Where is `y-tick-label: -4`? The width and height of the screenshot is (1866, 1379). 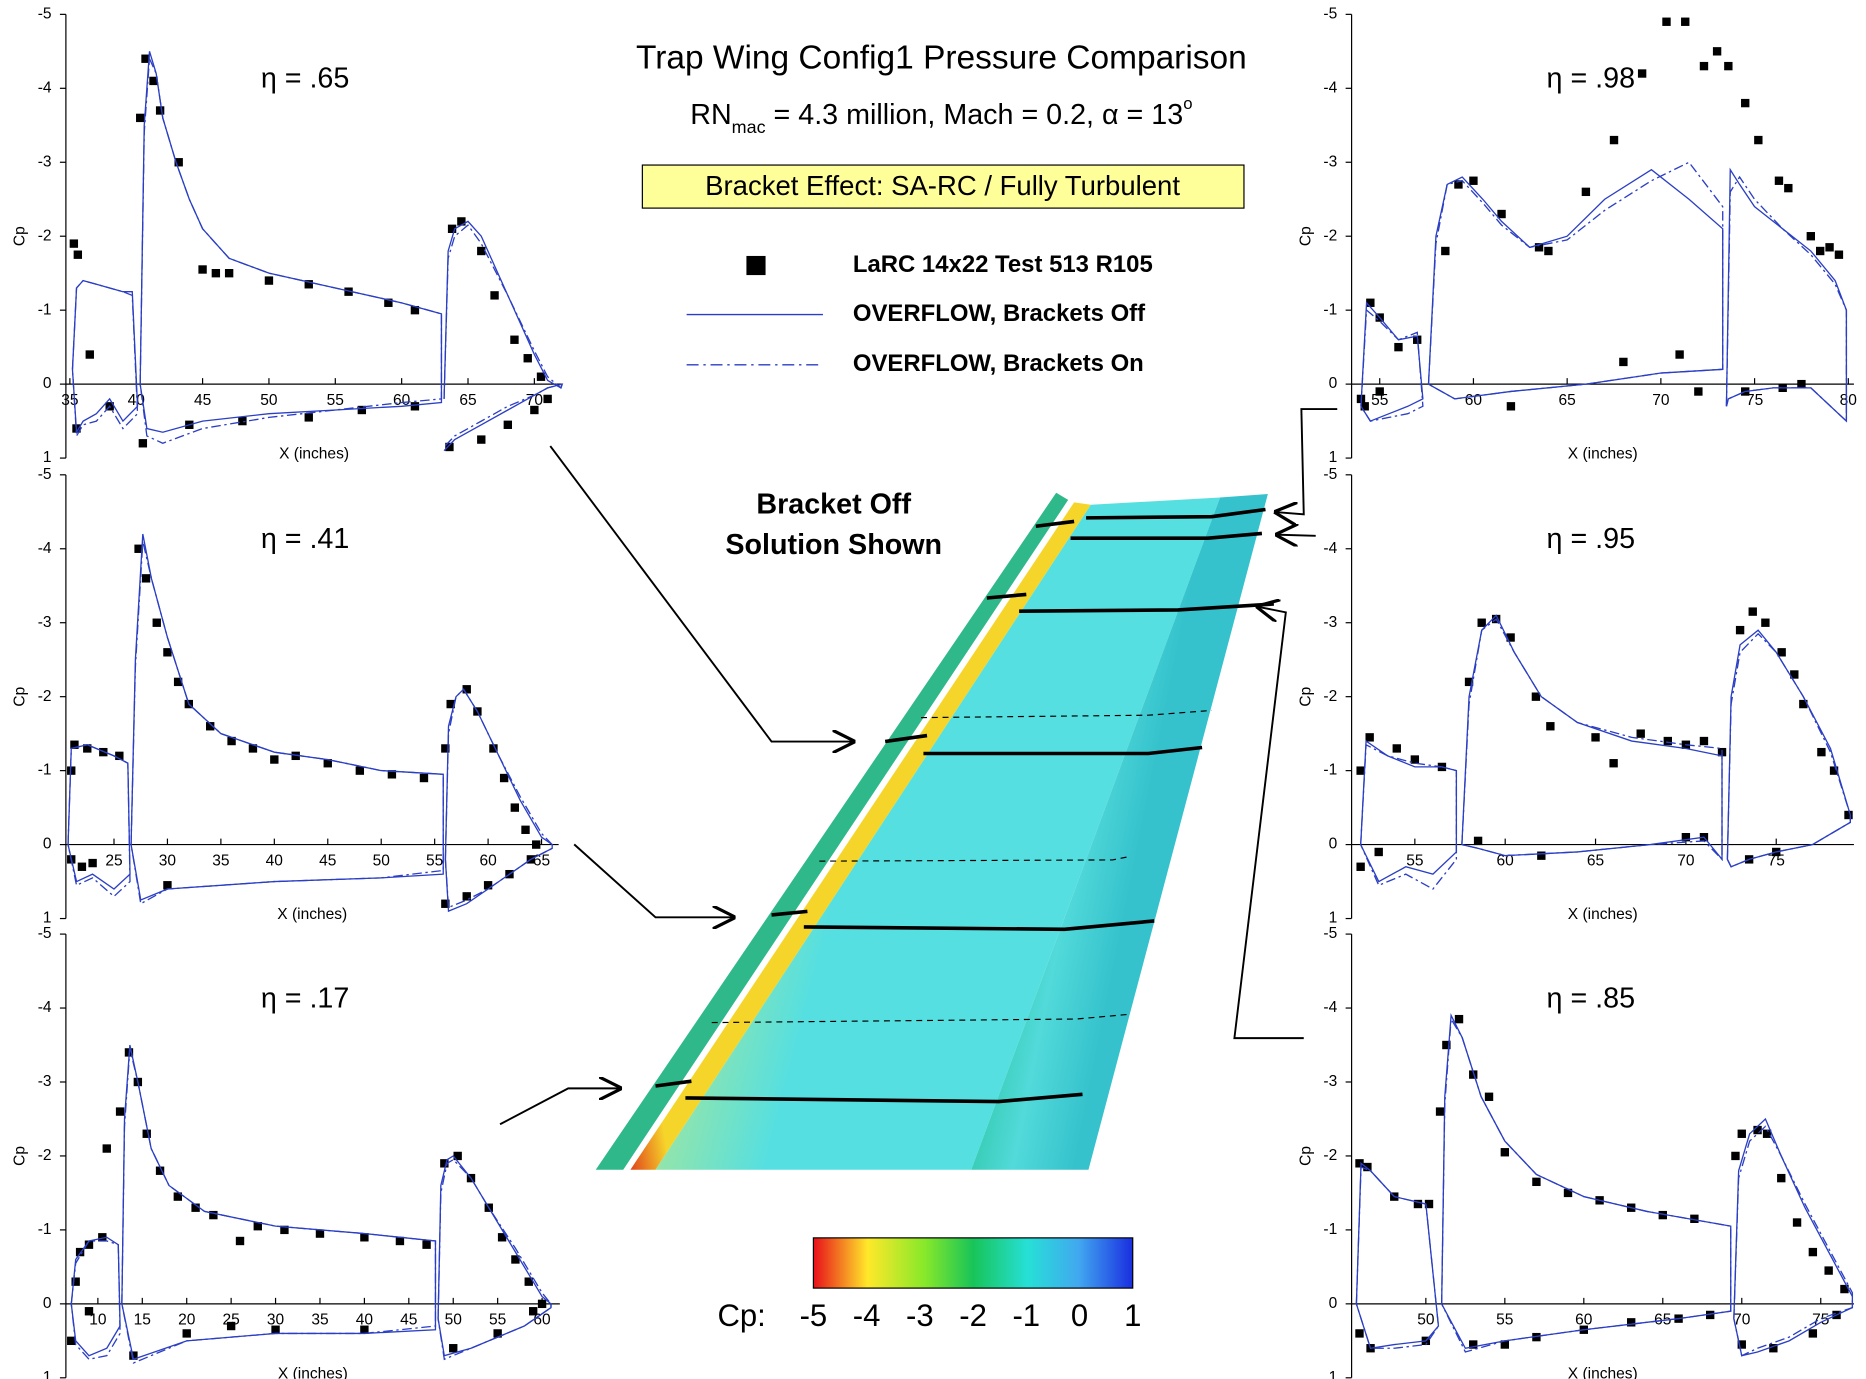 y-tick-label: -4 is located at coordinates (45, 87).